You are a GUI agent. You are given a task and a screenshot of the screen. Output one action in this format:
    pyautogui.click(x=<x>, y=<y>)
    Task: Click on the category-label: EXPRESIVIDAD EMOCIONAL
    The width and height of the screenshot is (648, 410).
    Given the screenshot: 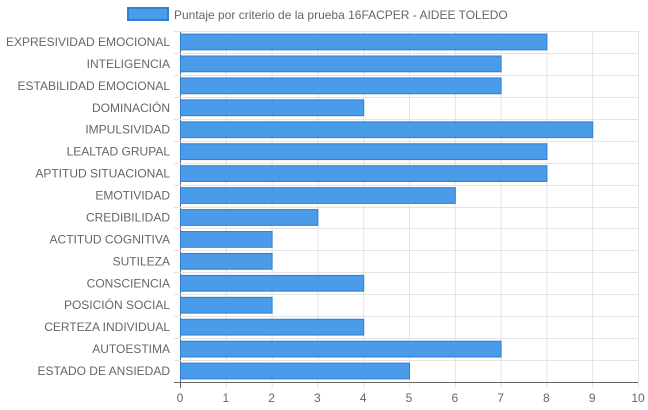 What is the action you would take?
    pyautogui.click(x=88, y=42)
    